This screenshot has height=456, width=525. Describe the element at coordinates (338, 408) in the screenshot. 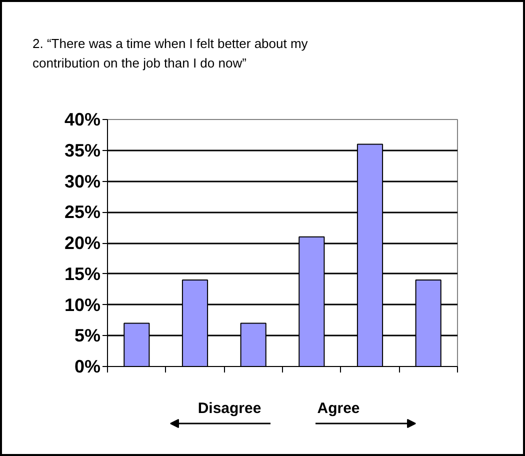

I see `text: Agree` at that location.